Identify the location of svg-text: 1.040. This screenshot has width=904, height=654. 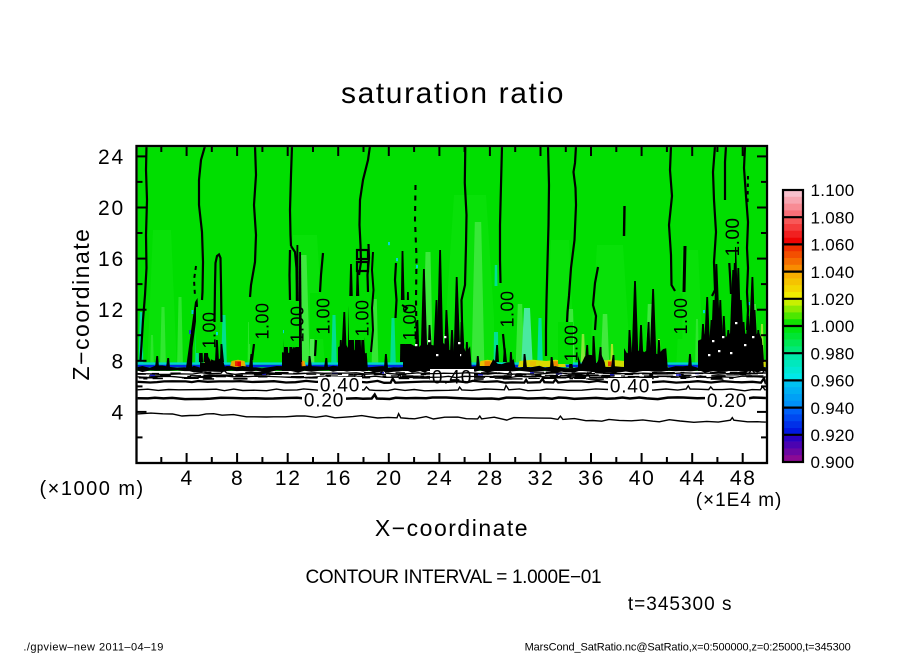
(833, 272).